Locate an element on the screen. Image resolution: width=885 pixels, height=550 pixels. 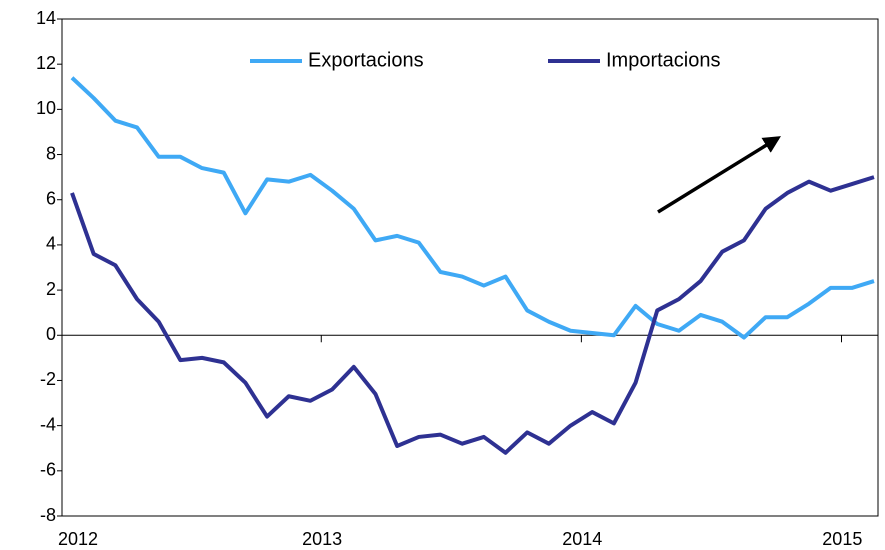
x-tick-label: 2013 is located at coordinates (322, 539).